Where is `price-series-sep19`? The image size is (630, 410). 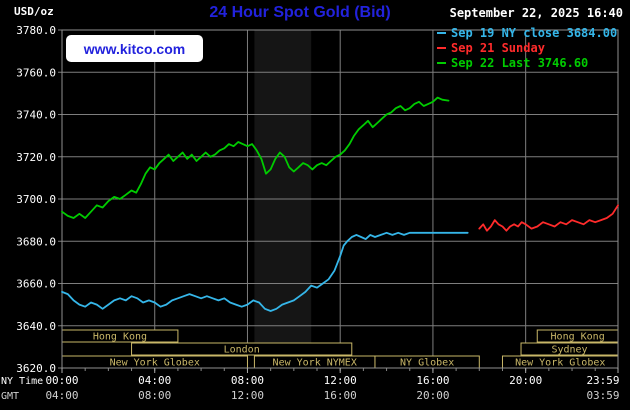 price-series-sep19 is located at coordinates (265, 271).